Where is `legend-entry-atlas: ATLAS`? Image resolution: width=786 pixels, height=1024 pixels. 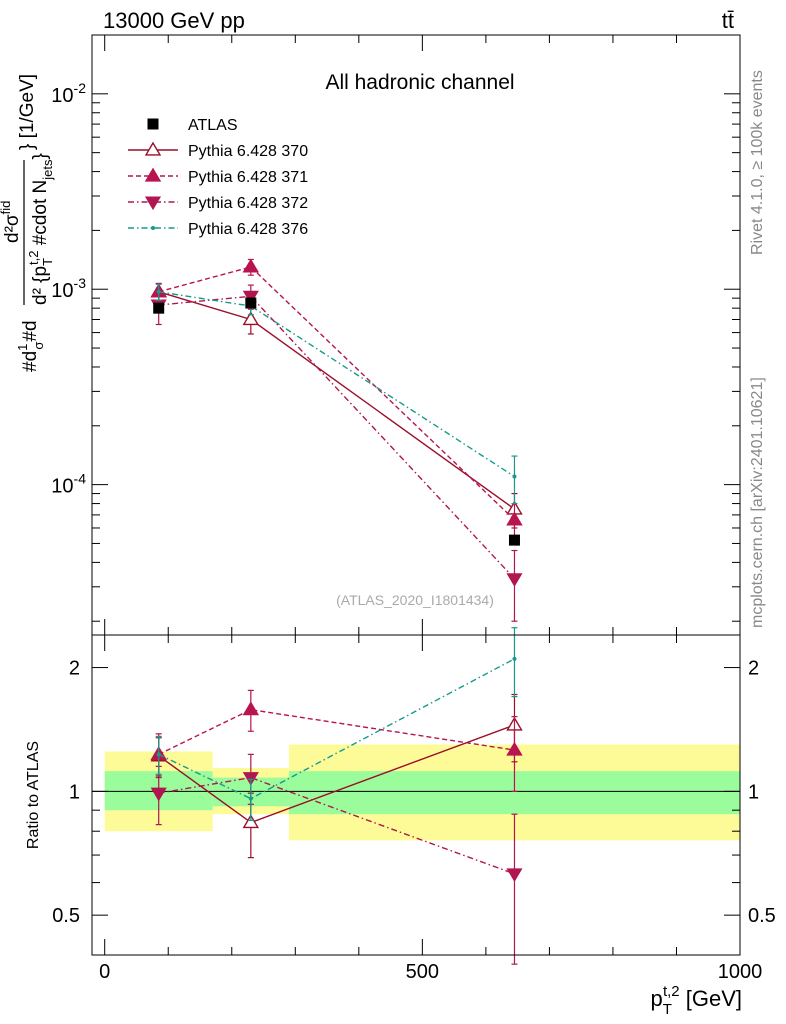
legend-entry-atlas: ATLAS is located at coordinates (192, 125).